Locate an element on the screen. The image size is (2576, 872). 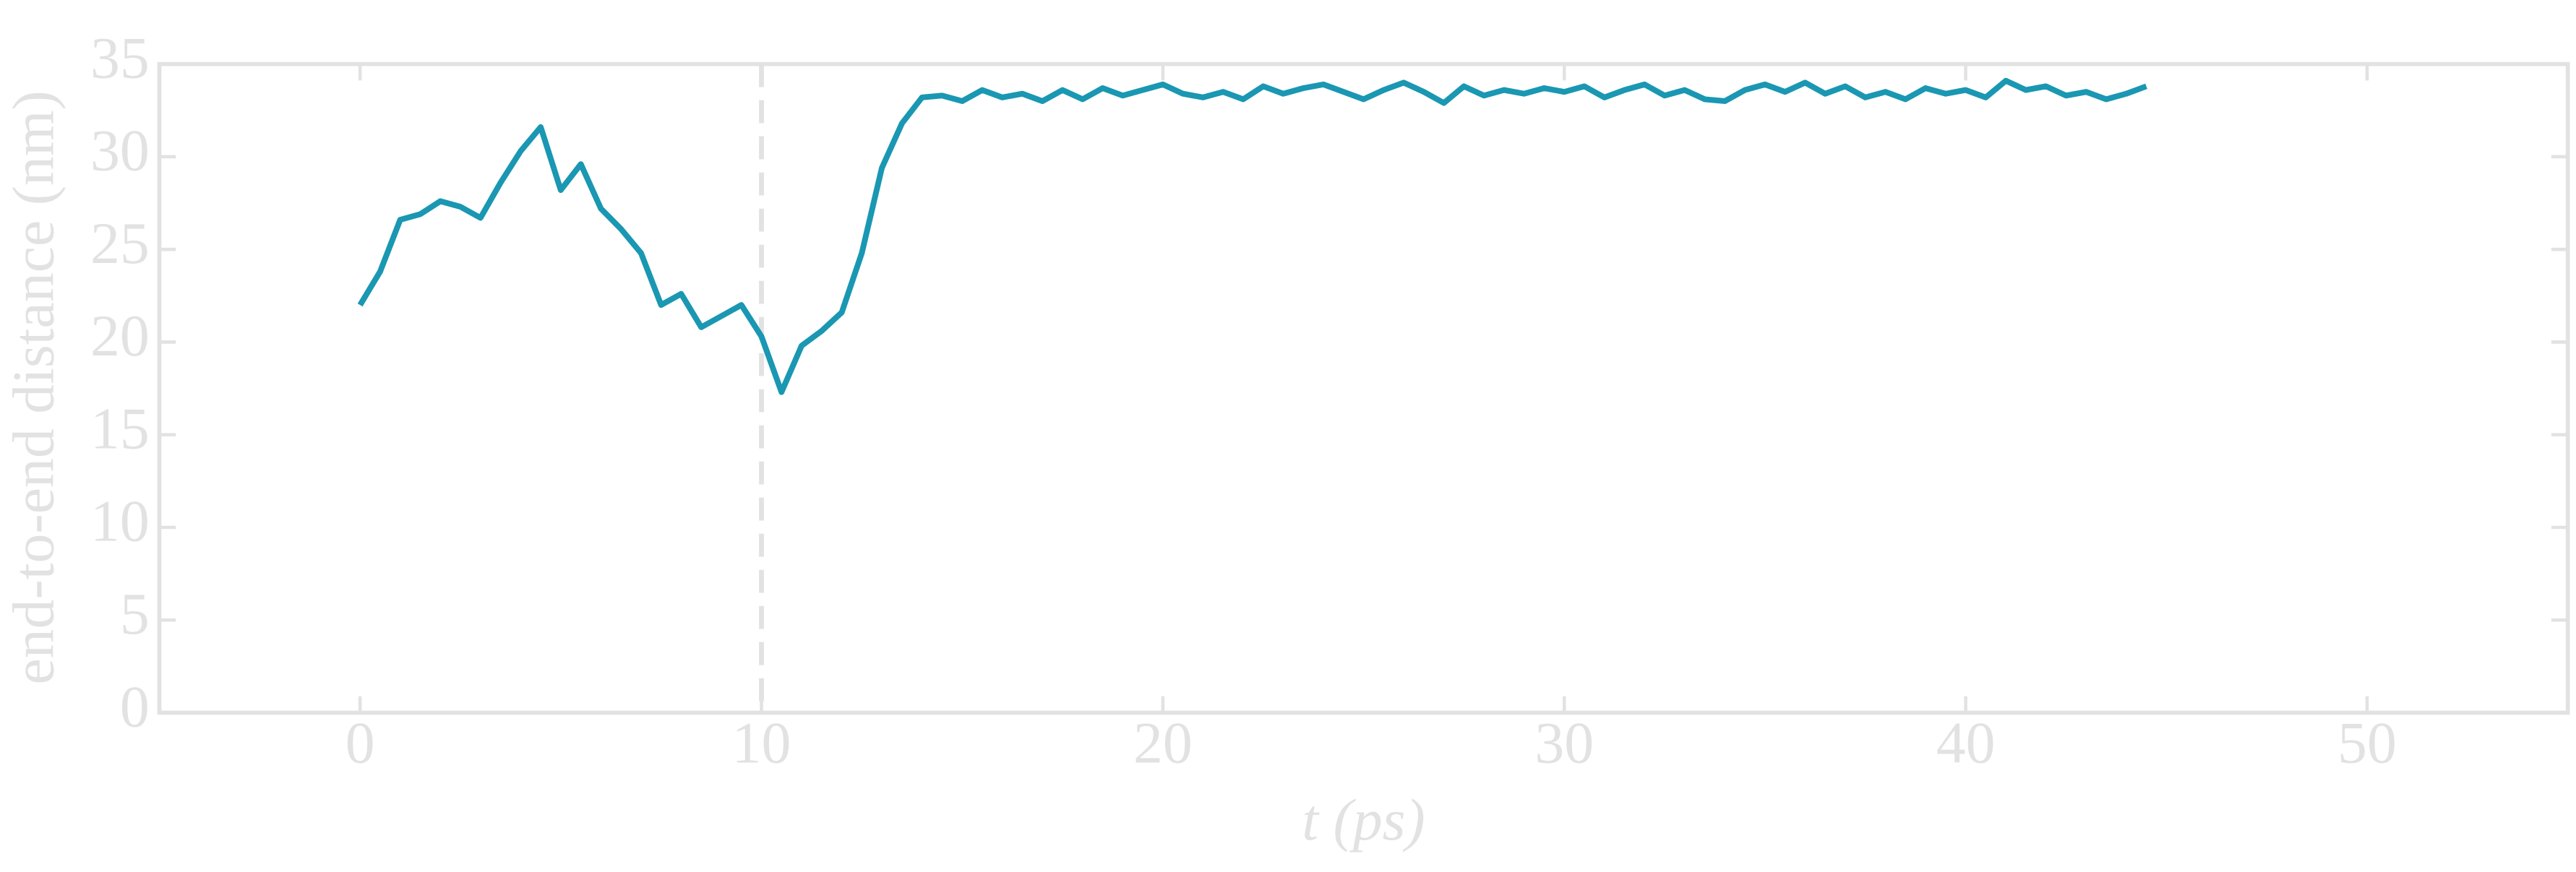
y-tick-label: 5 is located at coordinates (135, 614).